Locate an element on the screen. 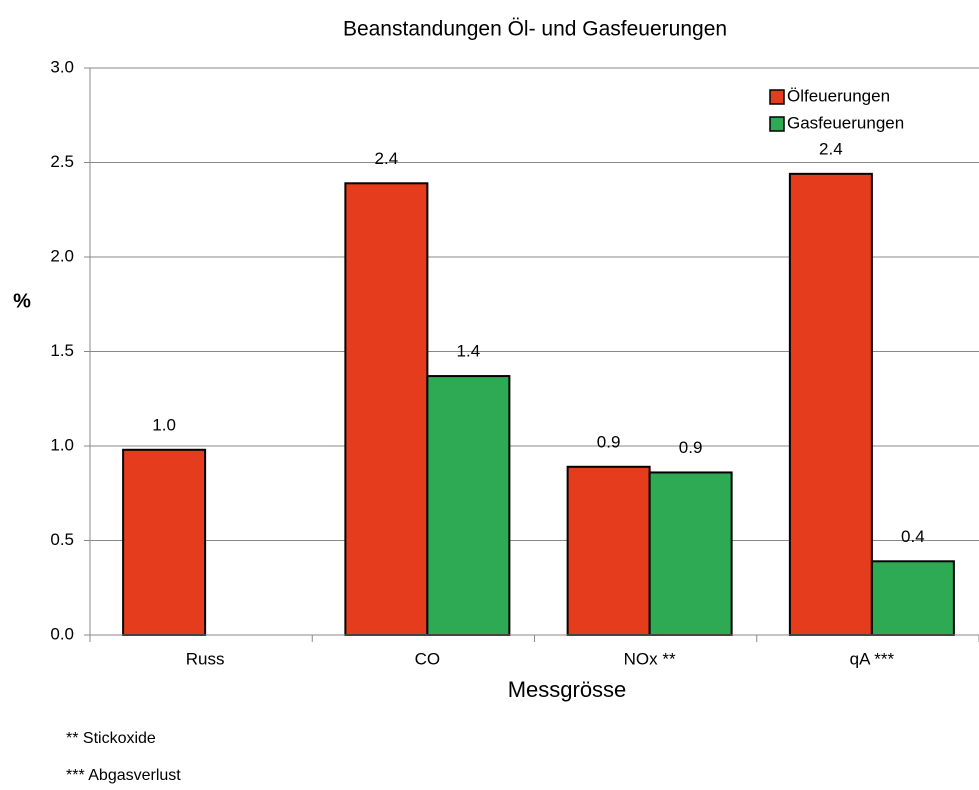  y-tick-label: 1.0 is located at coordinates (62, 444).